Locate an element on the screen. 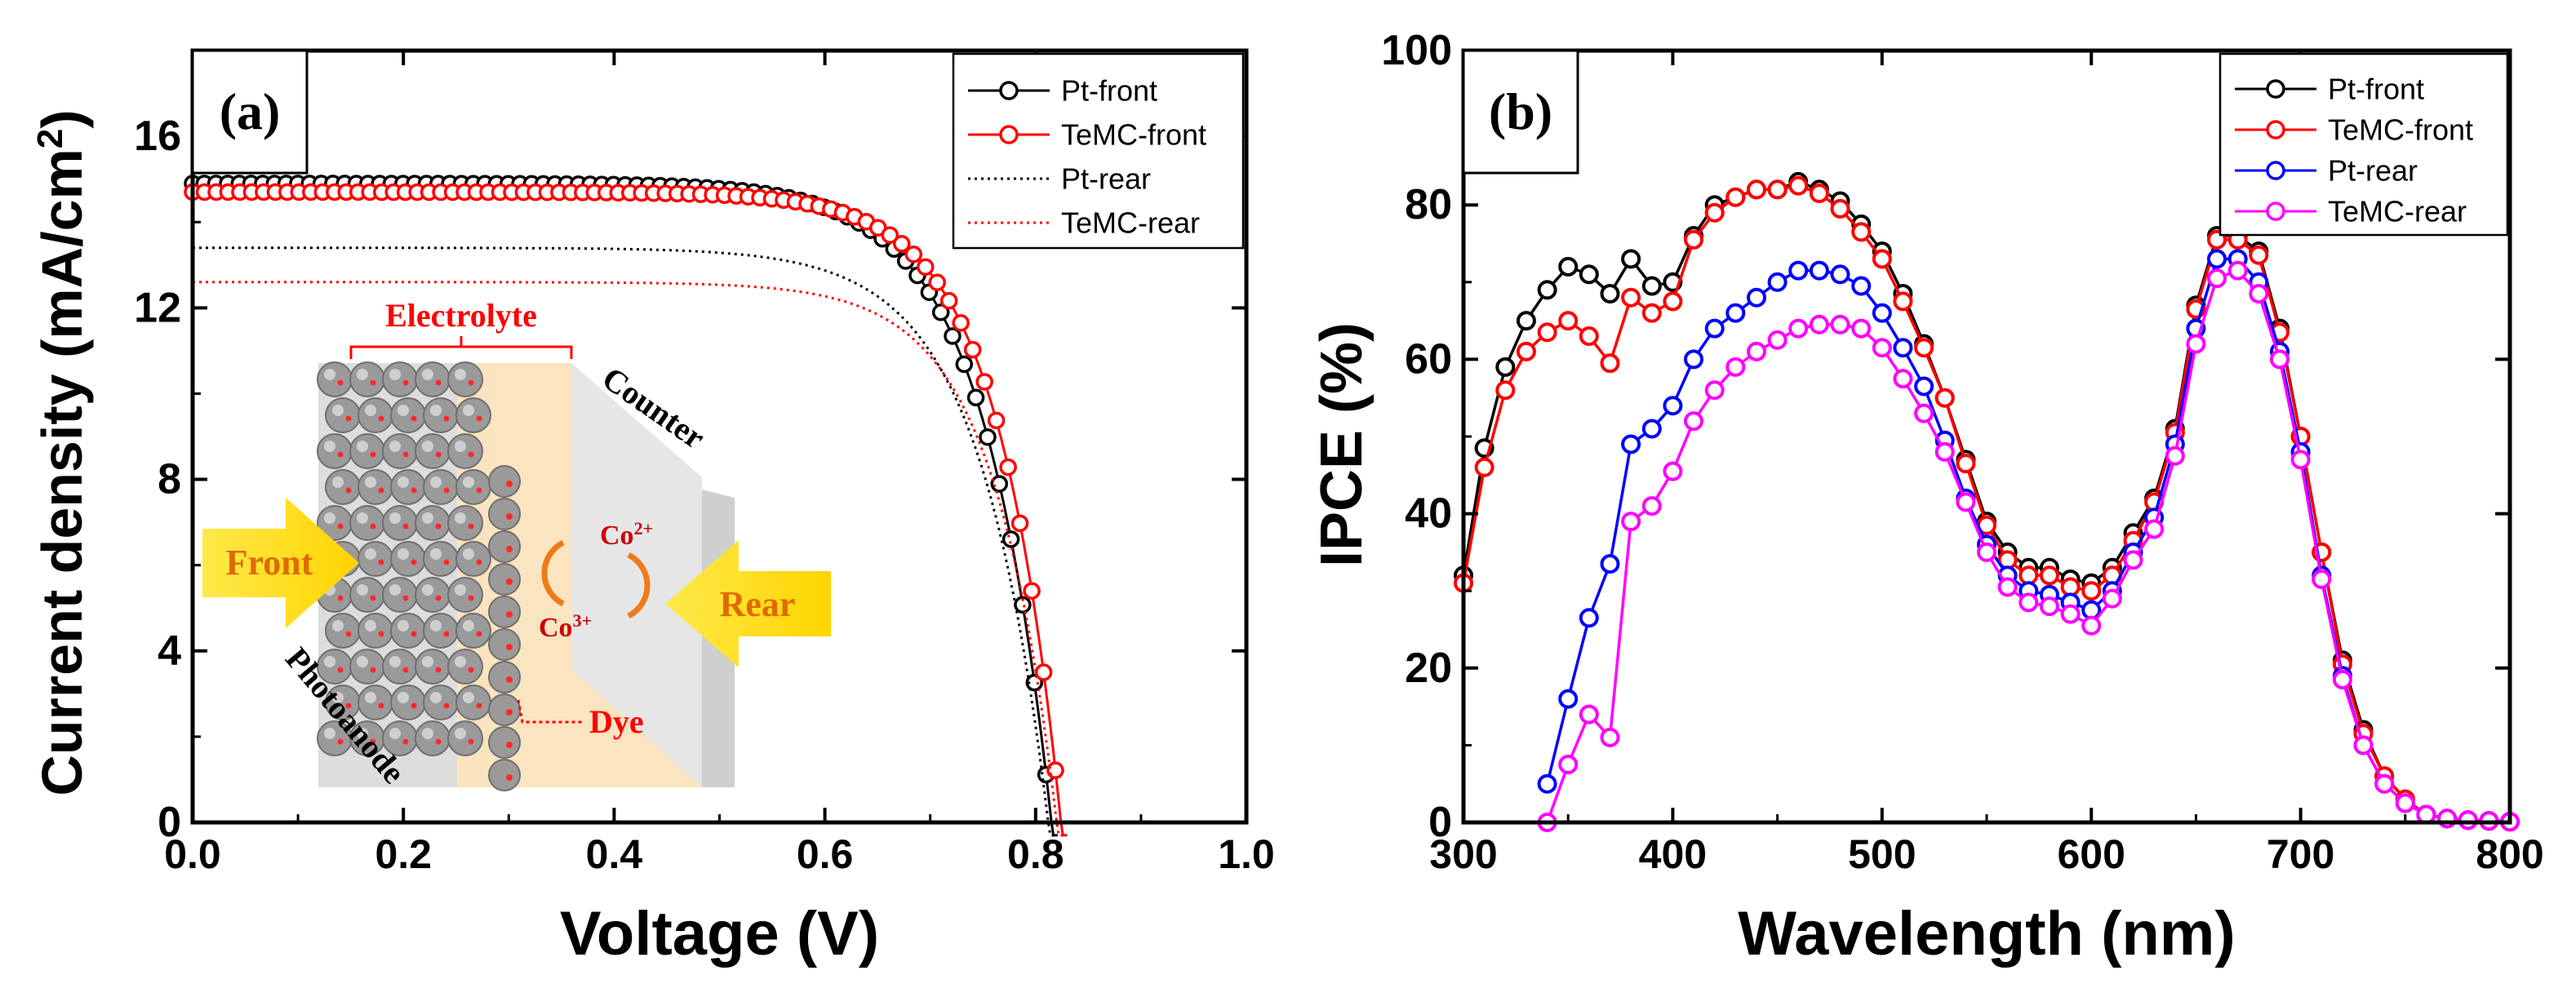 The height and width of the screenshot is (1006, 2576). x-tick-label: 0.2 is located at coordinates (403, 854).